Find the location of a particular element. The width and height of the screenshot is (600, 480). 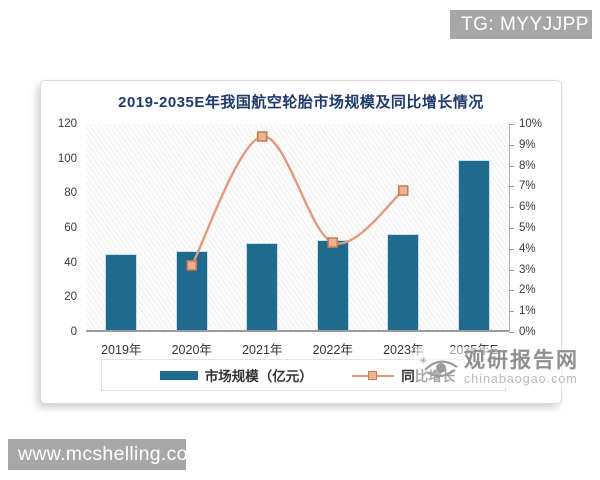

right-axis-tick-label: 2% is located at coordinates (527, 290).